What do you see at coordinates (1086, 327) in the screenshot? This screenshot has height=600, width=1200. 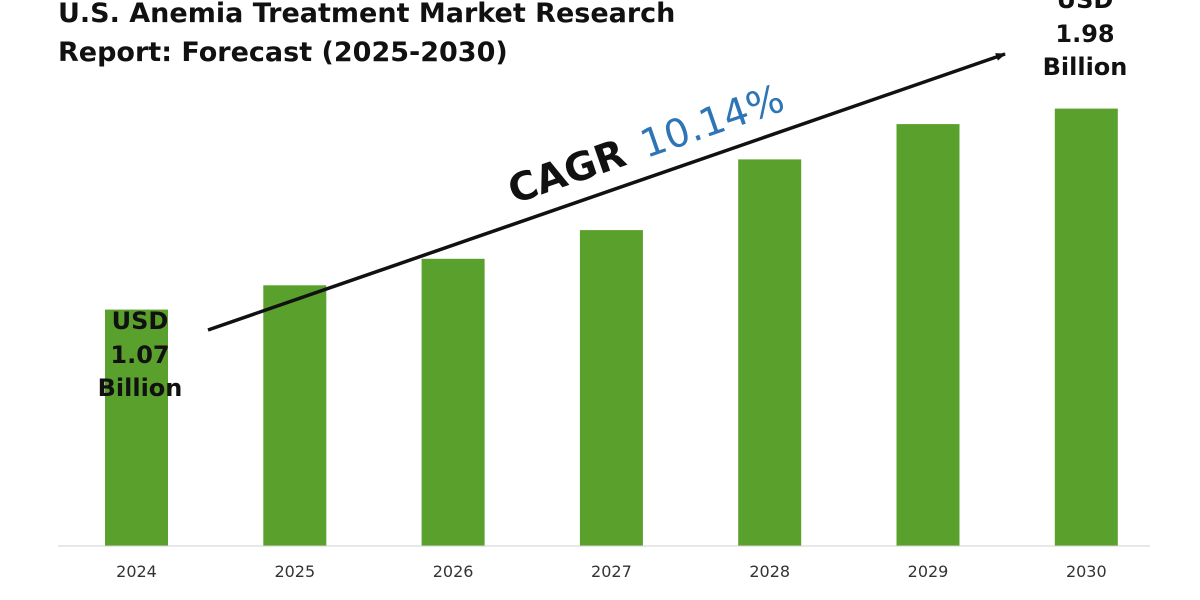 I see `bar-2030` at bounding box center [1086, 327].